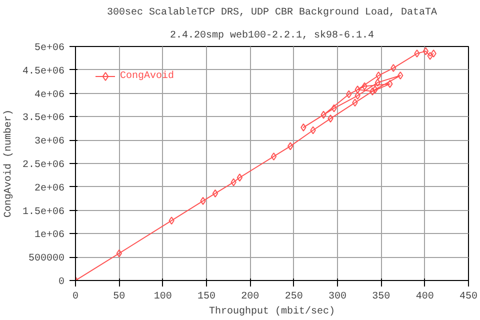  I want to click on x-tick-label: 350, so click(381, 297).